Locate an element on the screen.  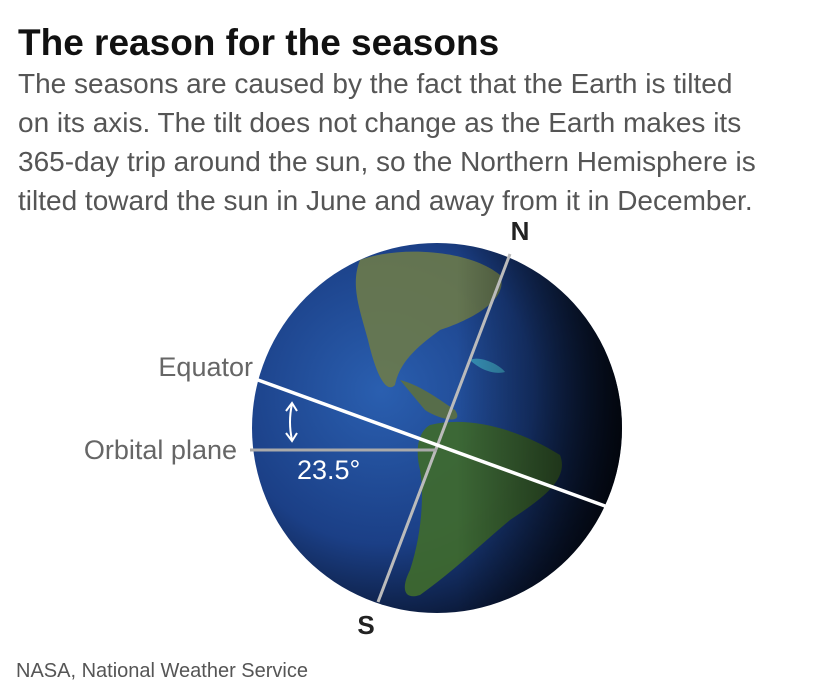
tilt-label: 23.5° is located at coordinates (328, 470).